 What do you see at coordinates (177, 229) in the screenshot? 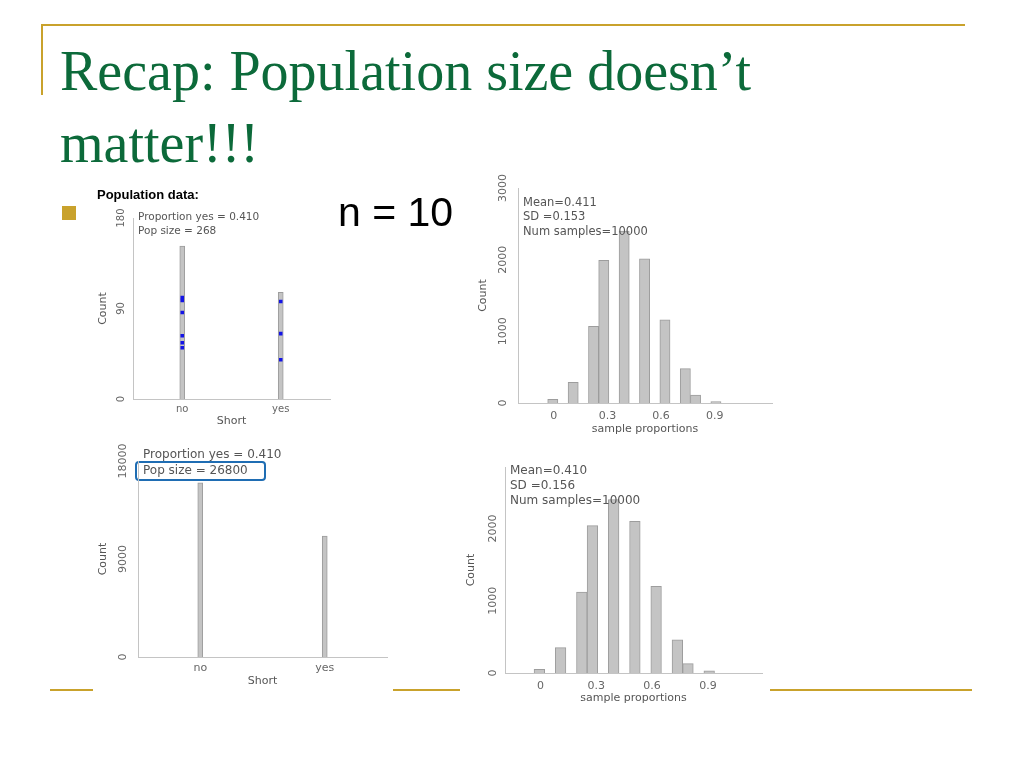
I see `annotation: Pop size = 268` at bounding box center [177, 229].